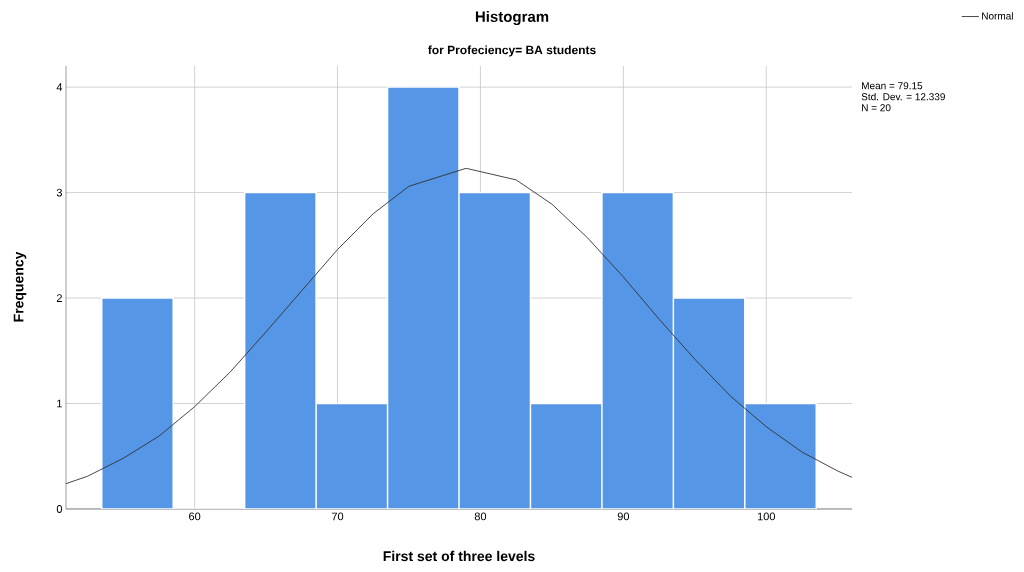 The height and width of the screenshot is (572, 1024). What do you see at coordinates (59, 298) in the screenshot?
I see `y-tick-label: 2` at bounding box center [59, 298].